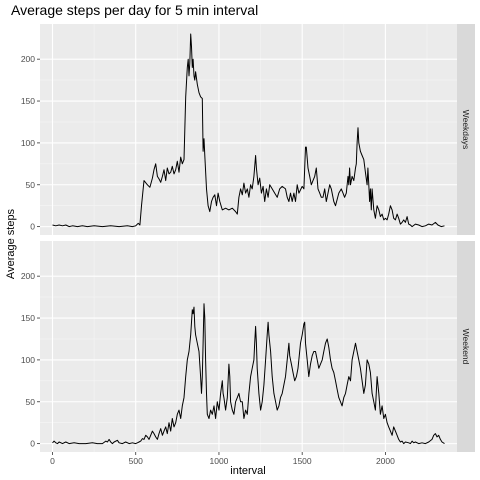  I want to click on facet-strip-label: Weekend, so click(466, 347).